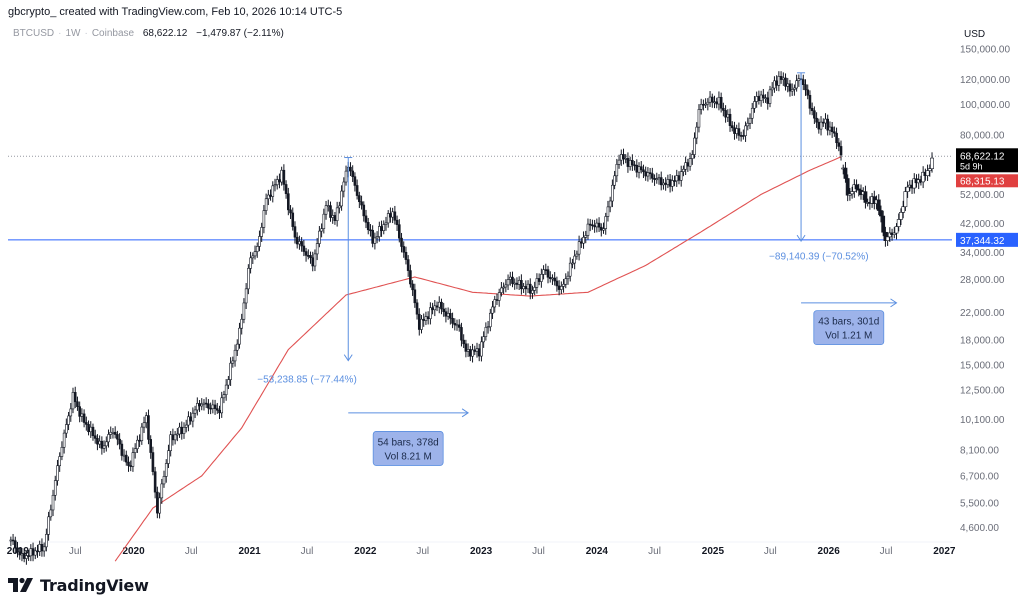 The width and height of the screenshot is (1024, 609). Describe the element at coordinates (20, 584) in the screenshot. I see `tradingview-logo-icon` at that location.